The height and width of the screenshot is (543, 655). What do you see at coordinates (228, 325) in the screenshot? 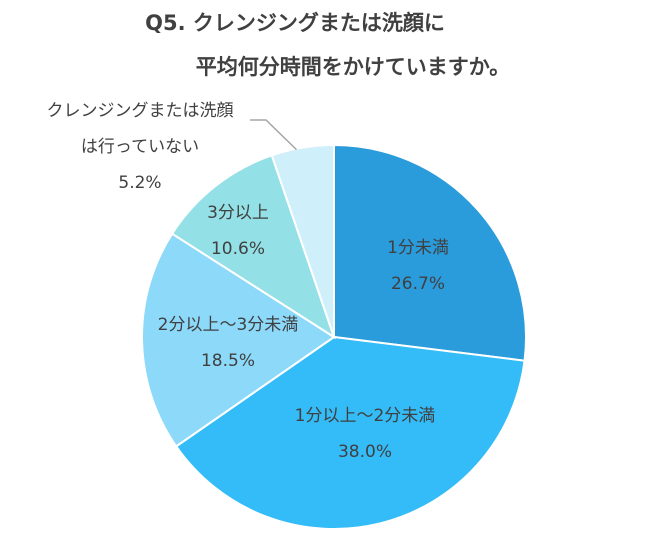
I see `slice-category-label-2: 2分以上～3分未満` at bounding box center [228, 325].